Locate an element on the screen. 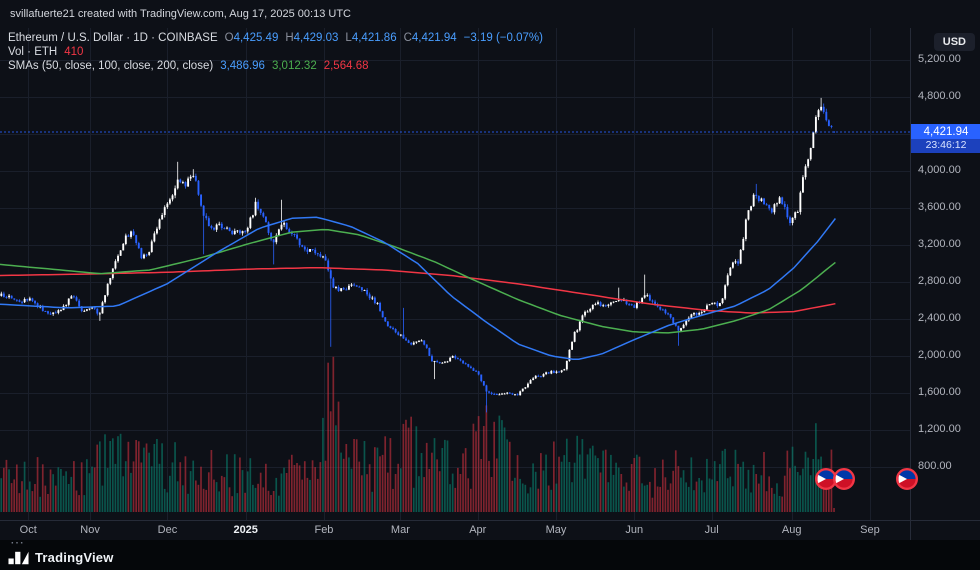  time-tick-label: 2025 is located at coordinates (245, 530).